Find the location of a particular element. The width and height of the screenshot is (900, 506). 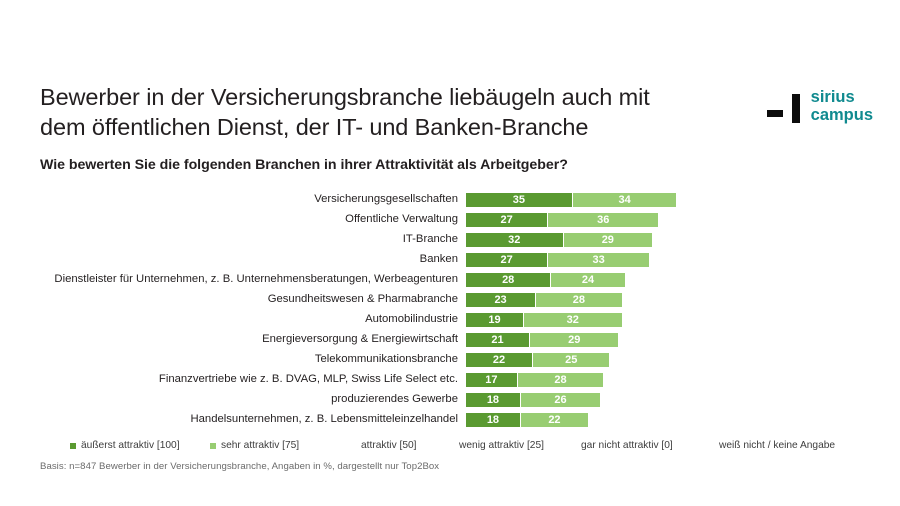

legend-label: gar nicht attraktiv [0] is located at coordinates (627, 445).